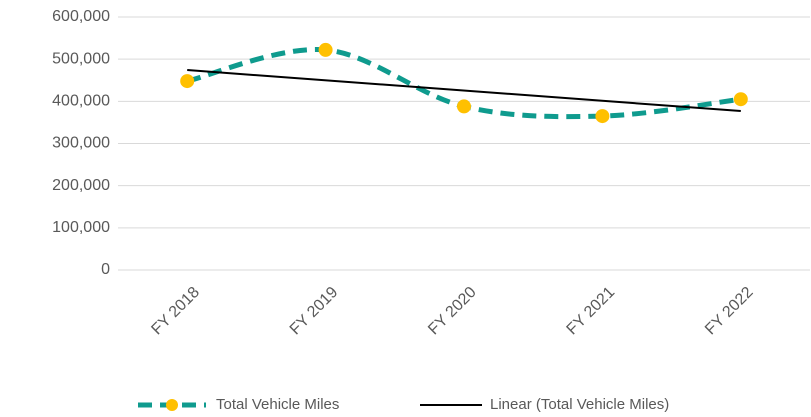  What do you see at coordinates (452, 311) in the screenshot?
I see `x-tick-label: FY 2020` at bounding box center [452, 311].